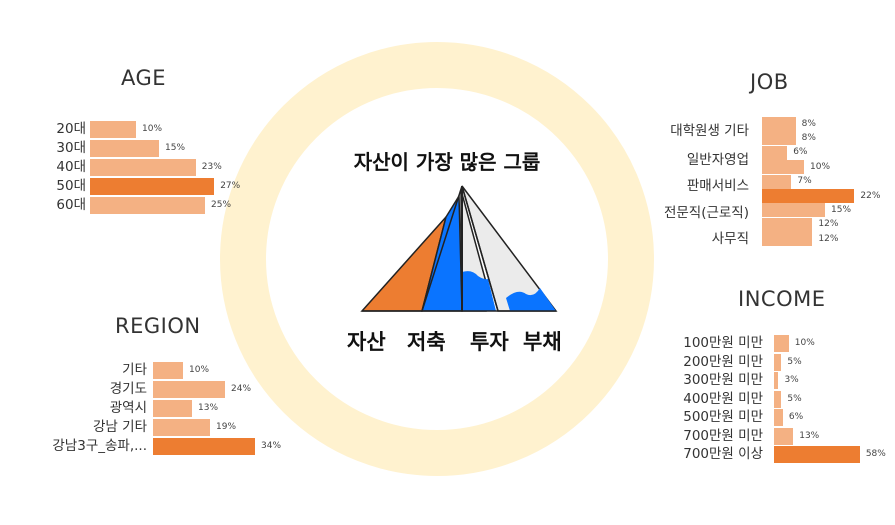  Describe the element at coordinates (723, 398) in the screenshot. I see `category-label: 400만원 미만` at that location.